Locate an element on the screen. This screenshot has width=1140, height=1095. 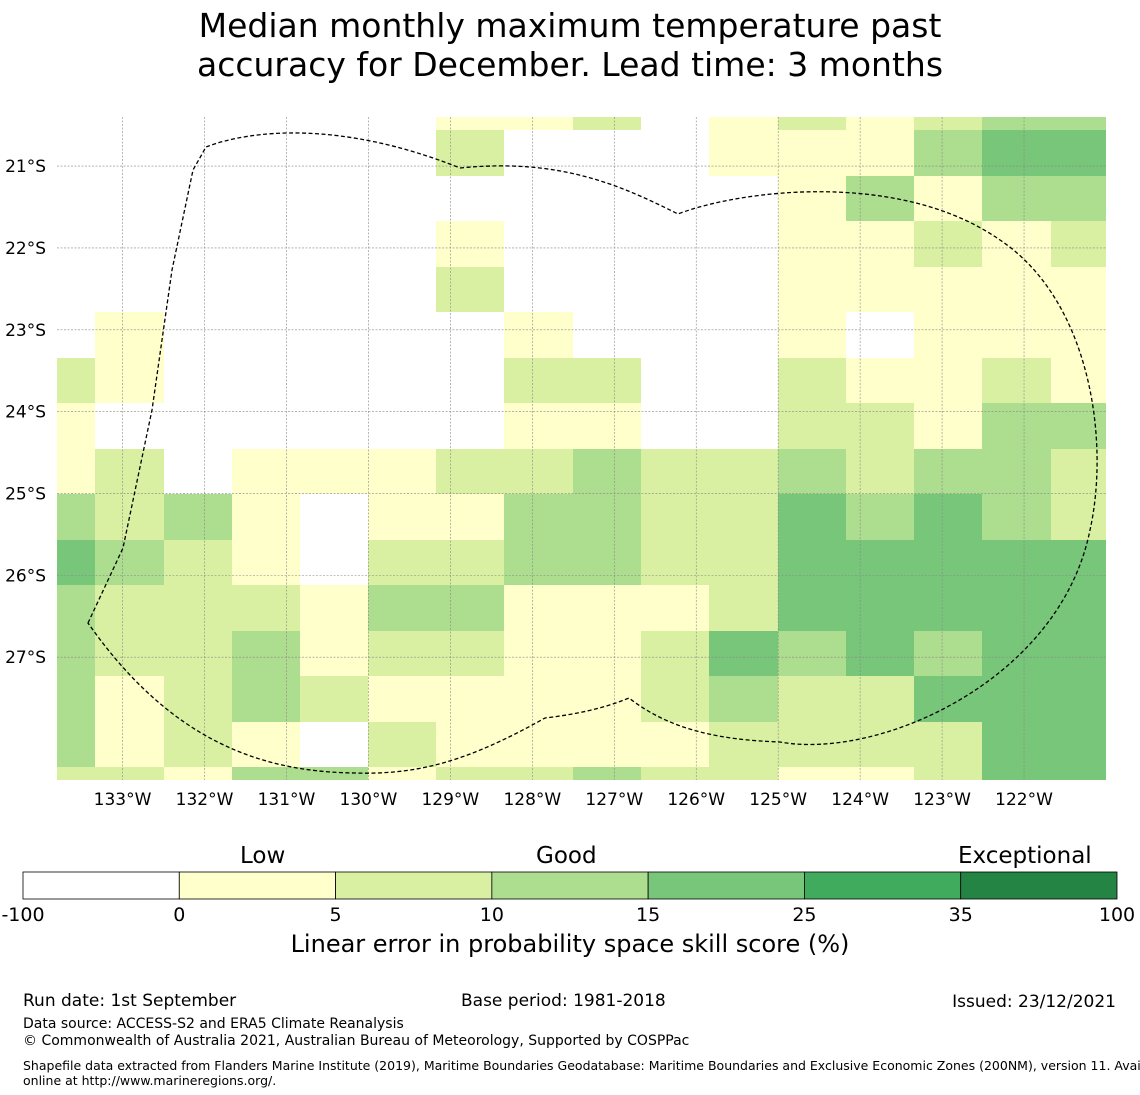
colorbar-tick-label: 25 is located at coordinates (804, 915).